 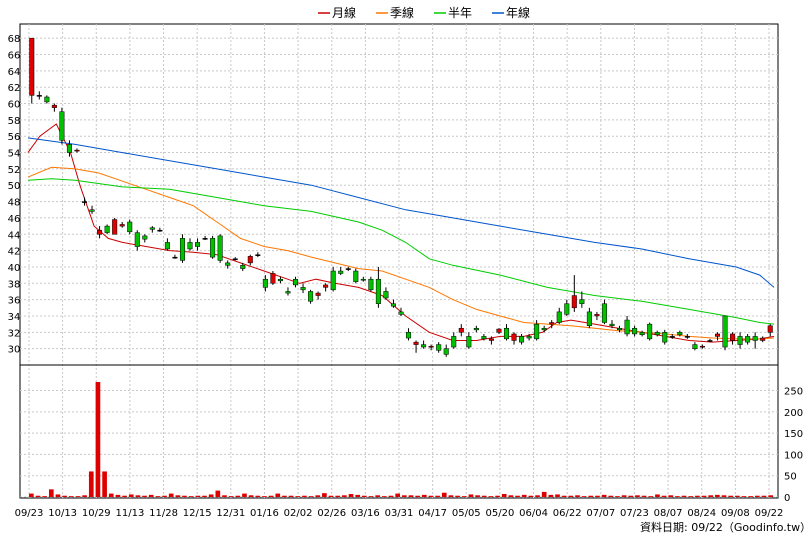 I want to click on price-axis: 30 32 34 36 38 40 42 44 46 48 50 52 54 56 58 60 62 64 66 68, so click(x=14, y=194).